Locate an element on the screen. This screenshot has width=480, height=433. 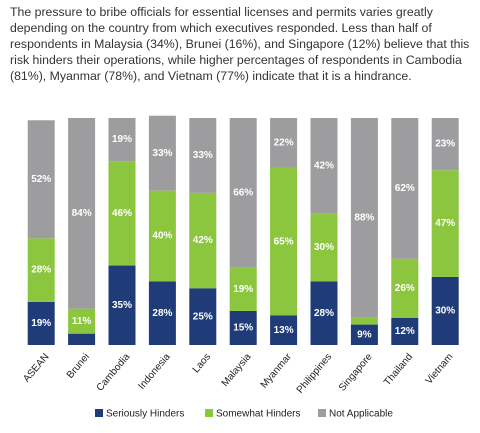
value-label: 52% is located at coordinates (41, 179).